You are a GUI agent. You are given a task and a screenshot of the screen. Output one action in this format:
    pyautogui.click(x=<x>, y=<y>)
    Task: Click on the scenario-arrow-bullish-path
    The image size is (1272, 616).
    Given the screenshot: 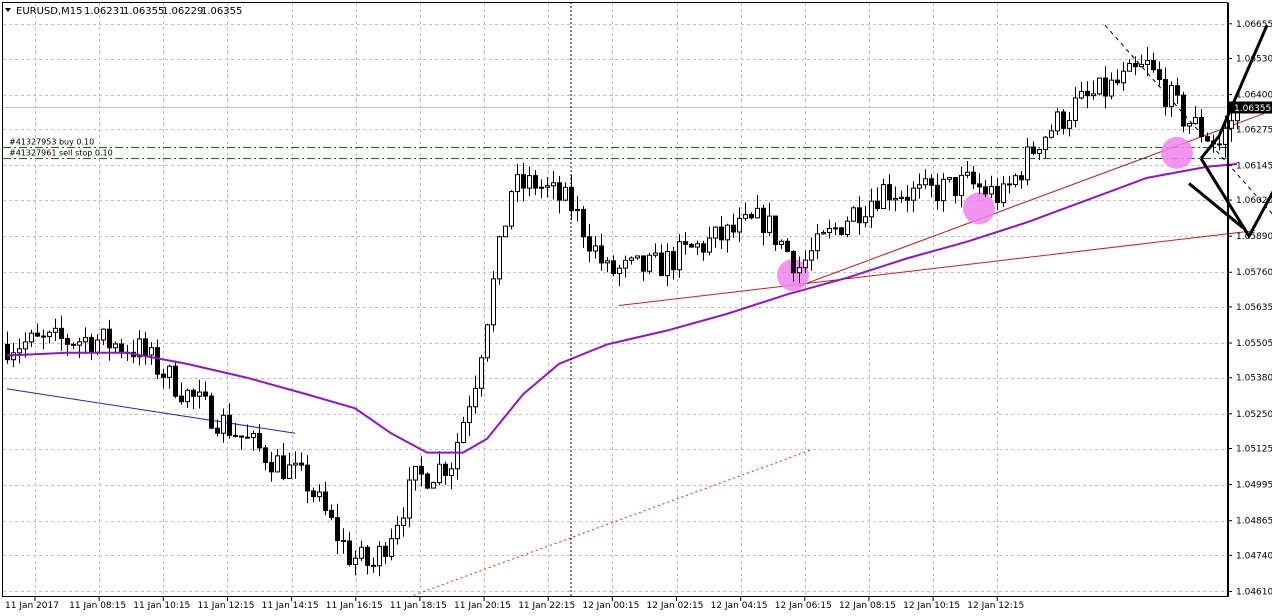 What is the action you would take?
    pyautogui.click(x=1234, y=92)
    